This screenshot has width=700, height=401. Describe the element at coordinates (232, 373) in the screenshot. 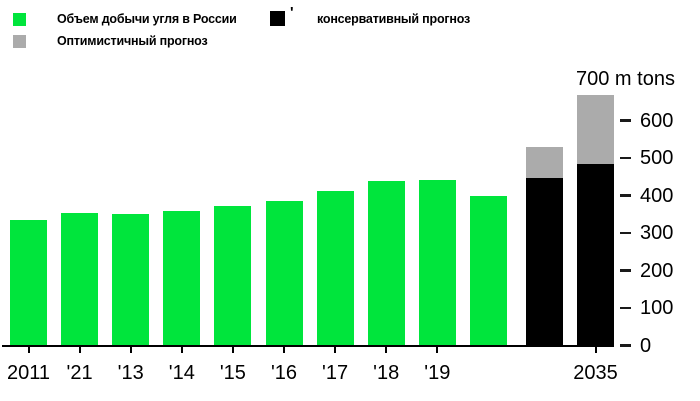

I see `x-axis-label-'15: '15` at that location.